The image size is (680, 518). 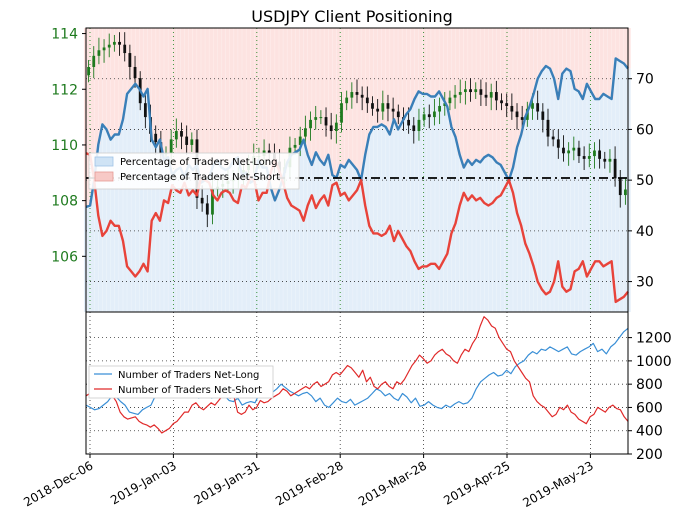 What do you see at coordinates (645, 80) in the screenshot?
I see `percent-tick-label: 70` at bounding box center [645, 80].